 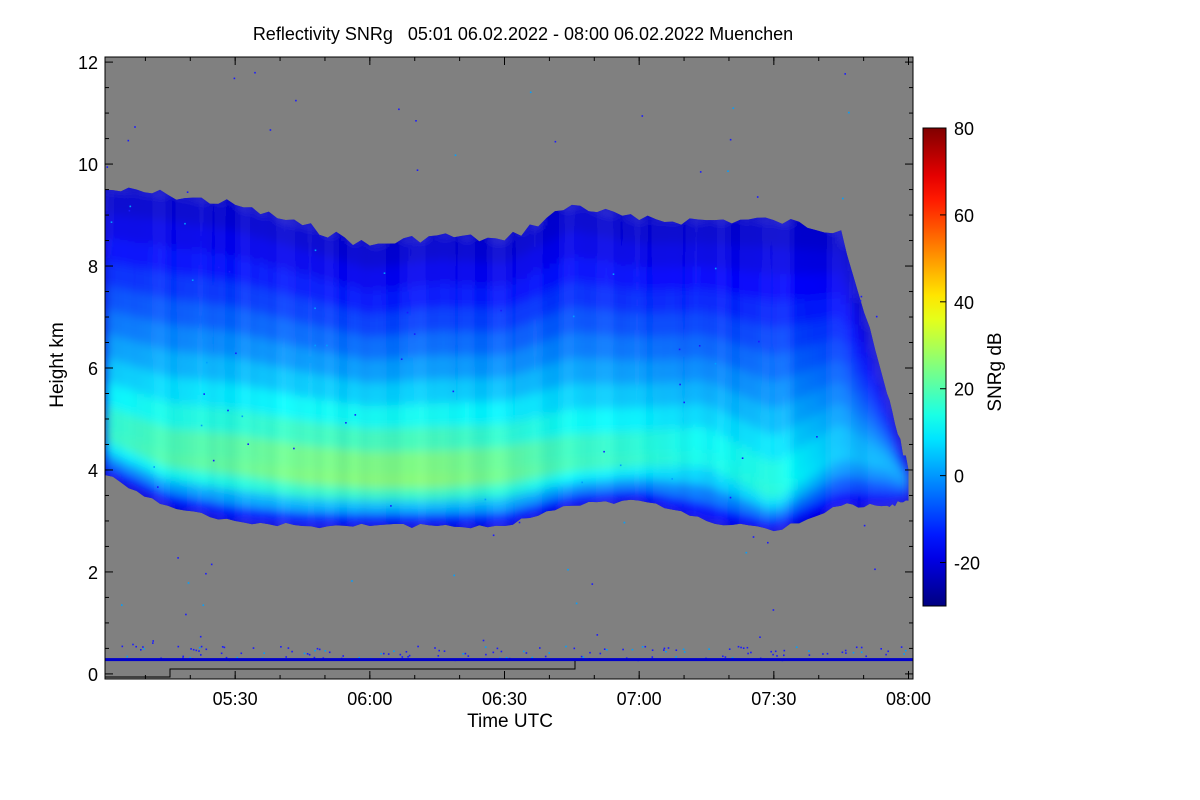 I want to click on x-tick-label: 07:30, so click(x=773, y=699).